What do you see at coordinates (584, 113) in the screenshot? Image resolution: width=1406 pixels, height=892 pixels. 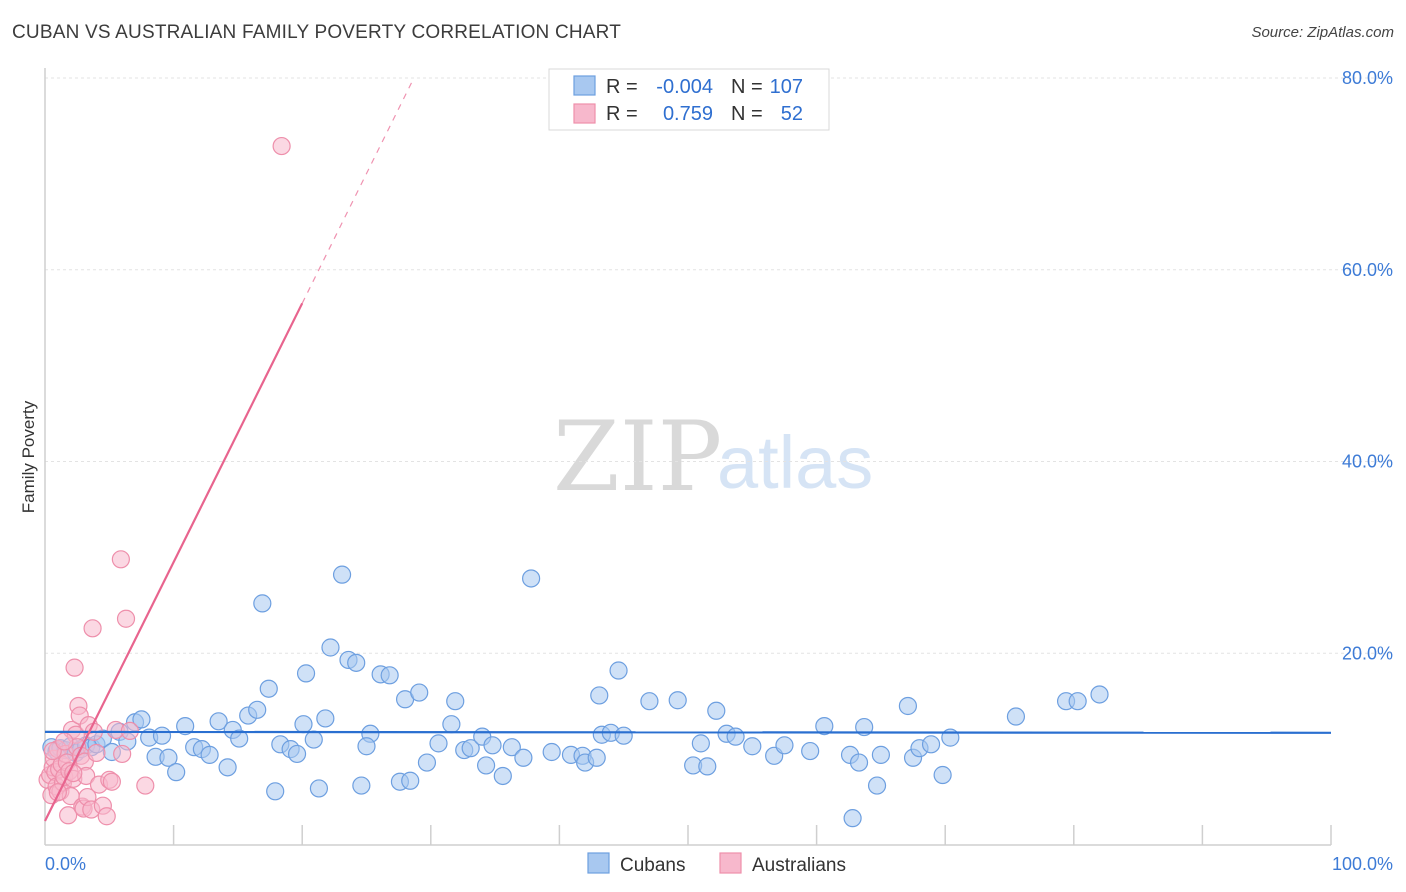 I see `legend-swatch-australians` at bounding box center [584, 113].